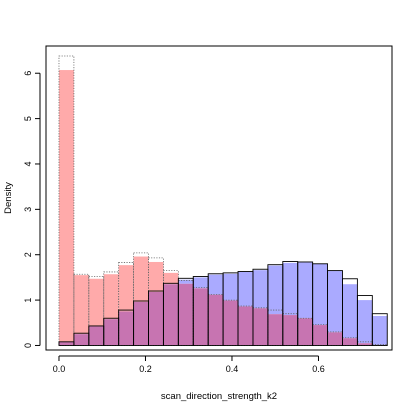 The width and height of the screenshot is (415, 415). I want to click on y-axis-title: Density, so click(8, 198).